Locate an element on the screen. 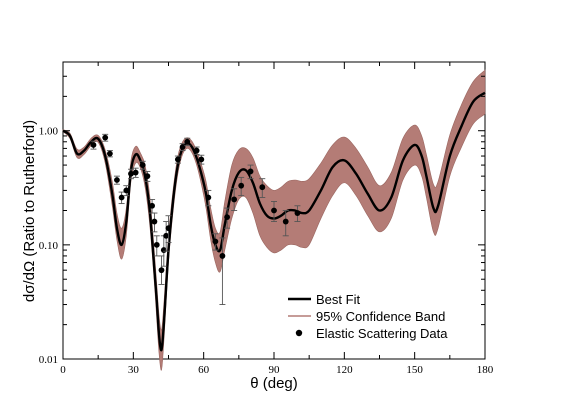  x-tick-label: 180 is located at coordinates (485, 370).